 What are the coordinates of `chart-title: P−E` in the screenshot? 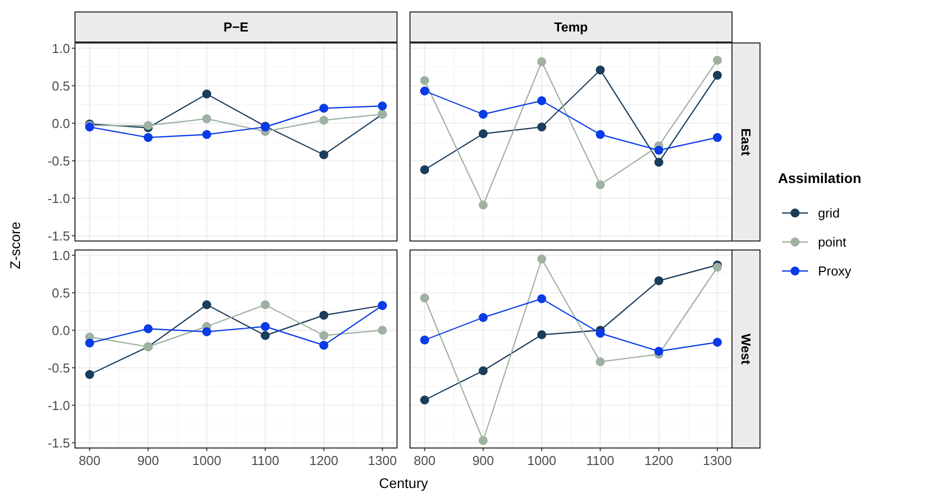 It's located at (236, 27).